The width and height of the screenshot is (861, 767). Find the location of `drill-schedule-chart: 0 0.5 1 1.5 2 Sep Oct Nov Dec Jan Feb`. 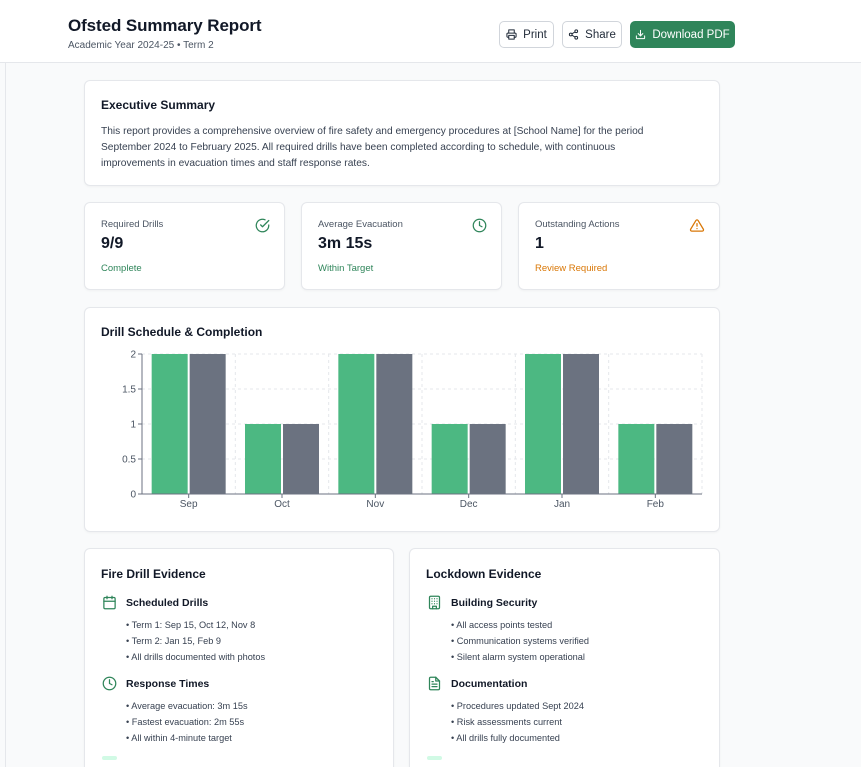

drill-schedule-chart: 0 0.5 1 1.5 2 Sep Oct Nov Dec Jan Feb is located at coordinates (412, 430).